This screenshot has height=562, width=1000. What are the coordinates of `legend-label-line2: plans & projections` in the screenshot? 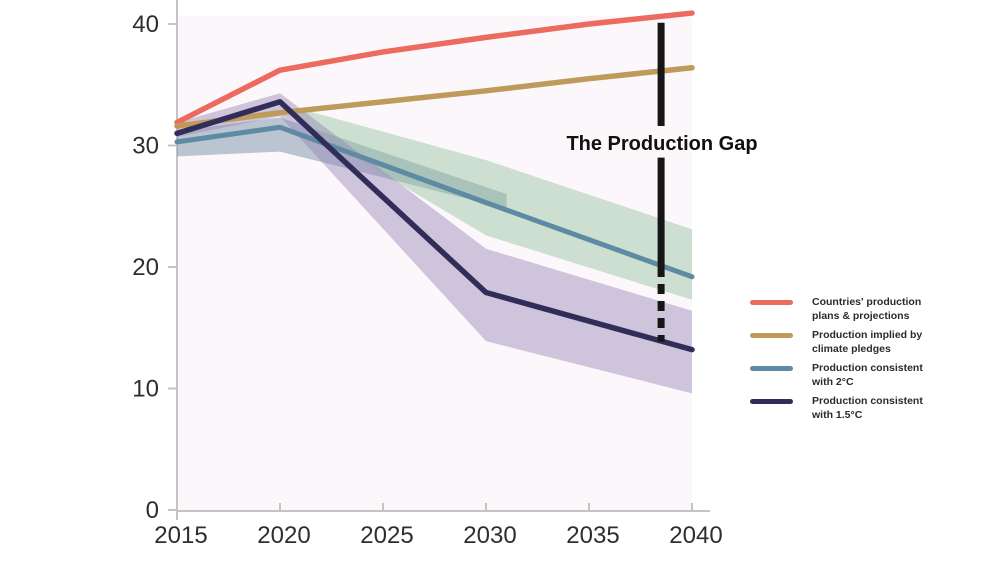 It's located at (861, 315).